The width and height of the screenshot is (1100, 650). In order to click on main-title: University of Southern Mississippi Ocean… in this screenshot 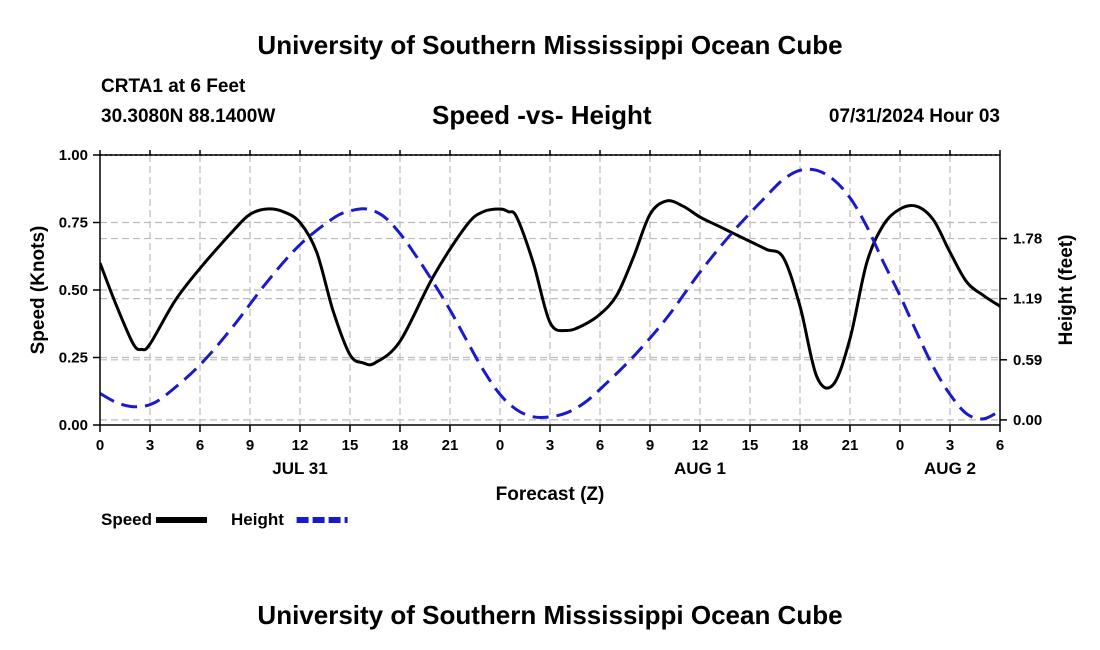, I will do `click(550, 45)`.